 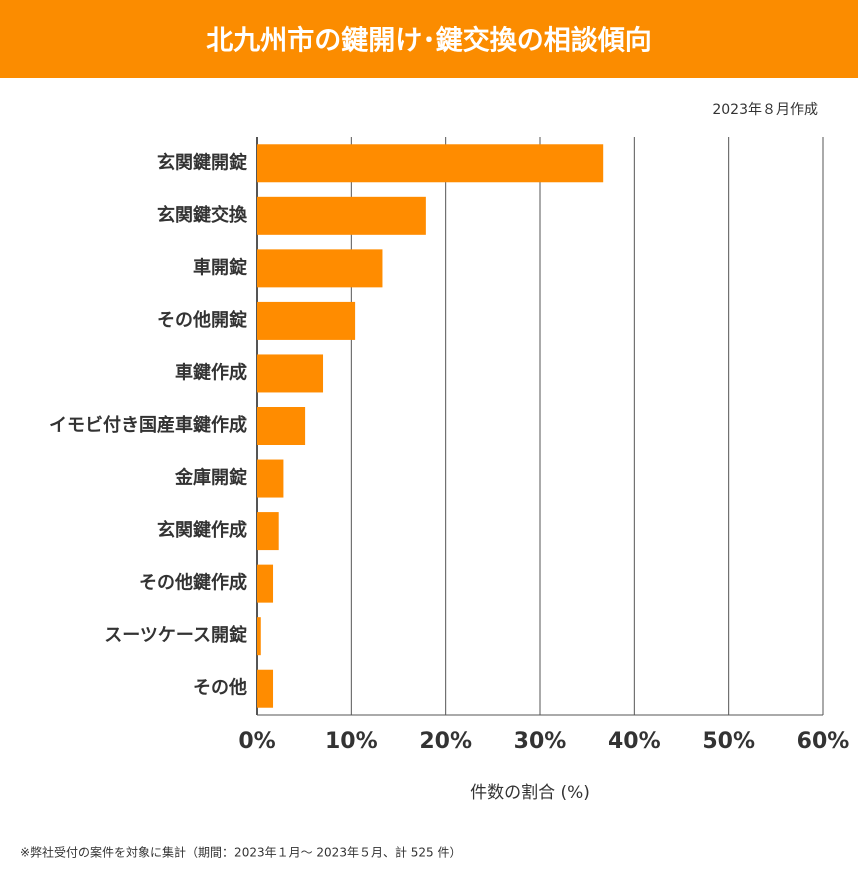 I want to click on subtitle: 2023年８月作成, so click(x=765, y=110).